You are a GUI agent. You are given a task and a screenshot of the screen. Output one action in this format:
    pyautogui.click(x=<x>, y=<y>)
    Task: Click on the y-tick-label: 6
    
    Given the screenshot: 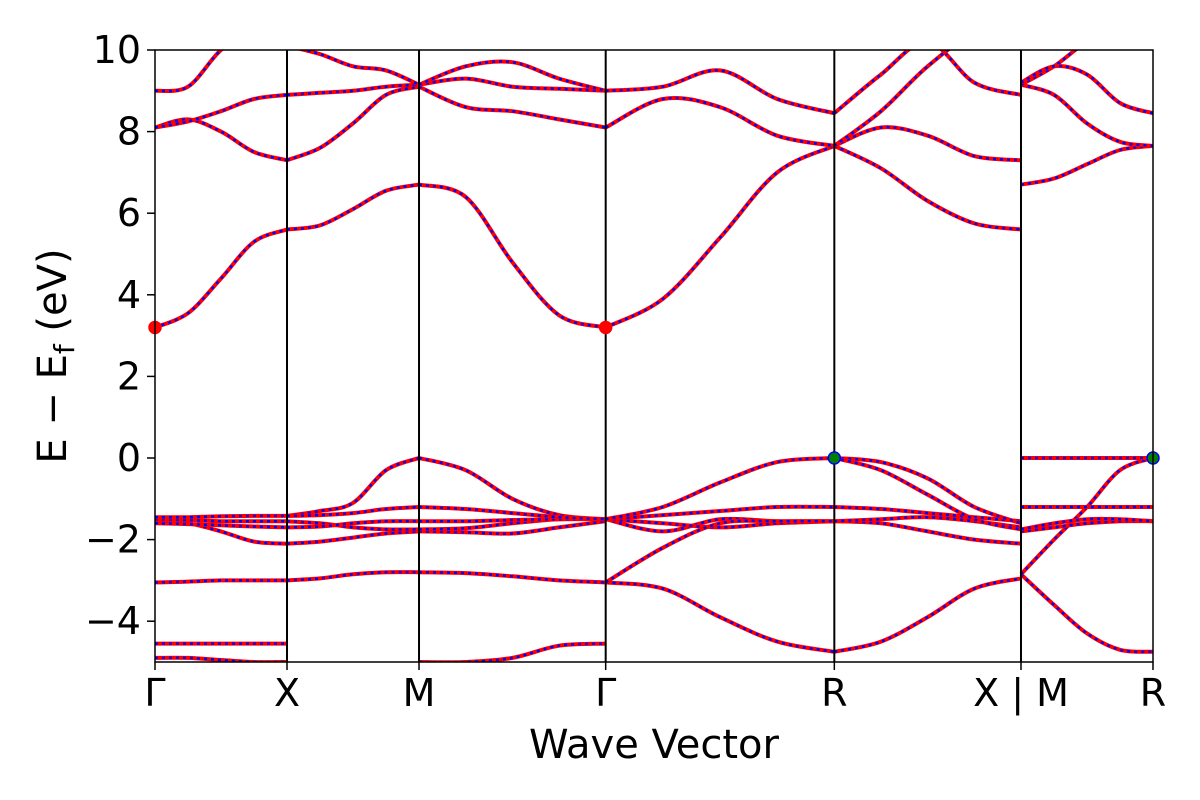 What is the action you would take?
    pyautogui.click(x=129, y=213)
    